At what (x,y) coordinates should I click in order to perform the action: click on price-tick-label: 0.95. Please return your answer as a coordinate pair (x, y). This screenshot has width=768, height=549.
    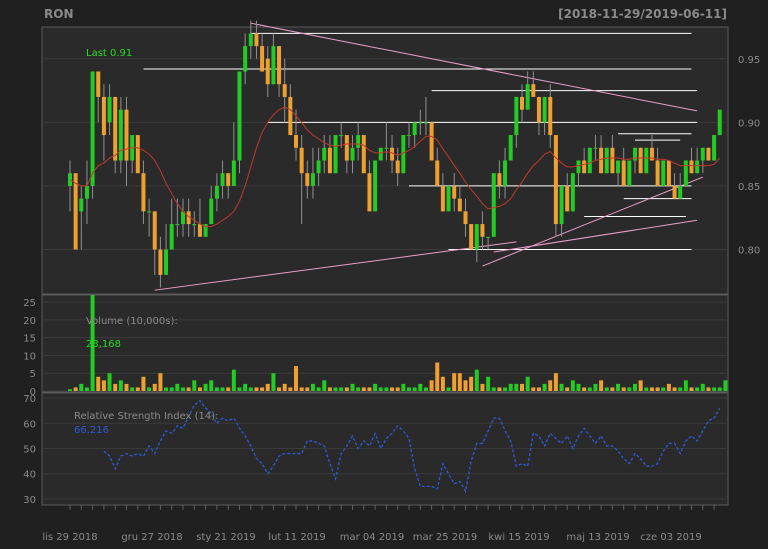
    Looking at the image, I should click on (749, 60).